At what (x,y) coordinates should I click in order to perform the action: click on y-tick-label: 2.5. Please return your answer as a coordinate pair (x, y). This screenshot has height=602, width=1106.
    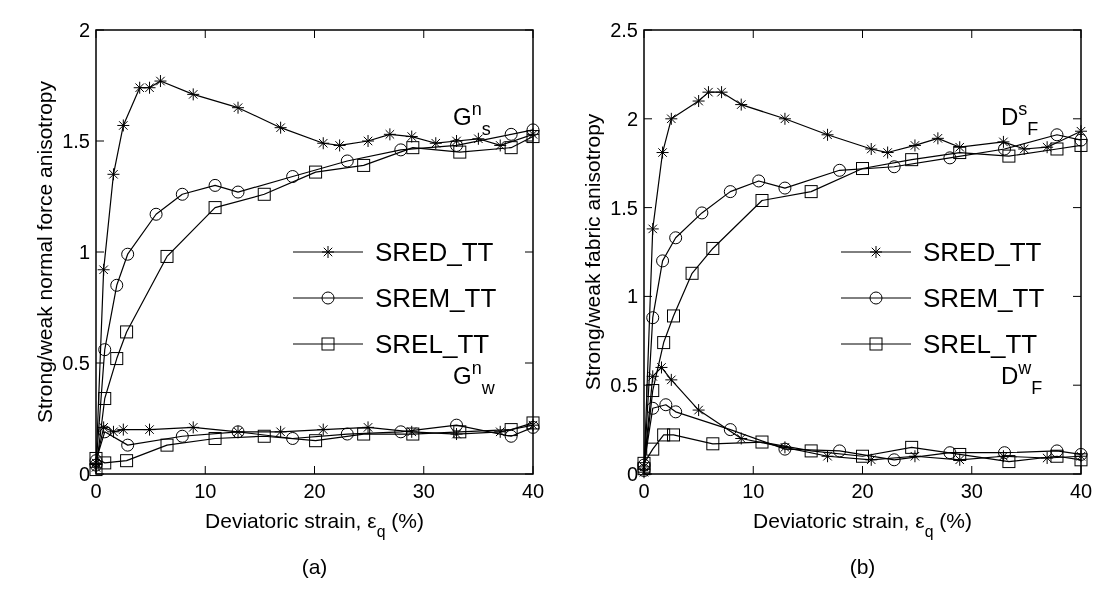
    Looking at the image, I should click on (624, 30).